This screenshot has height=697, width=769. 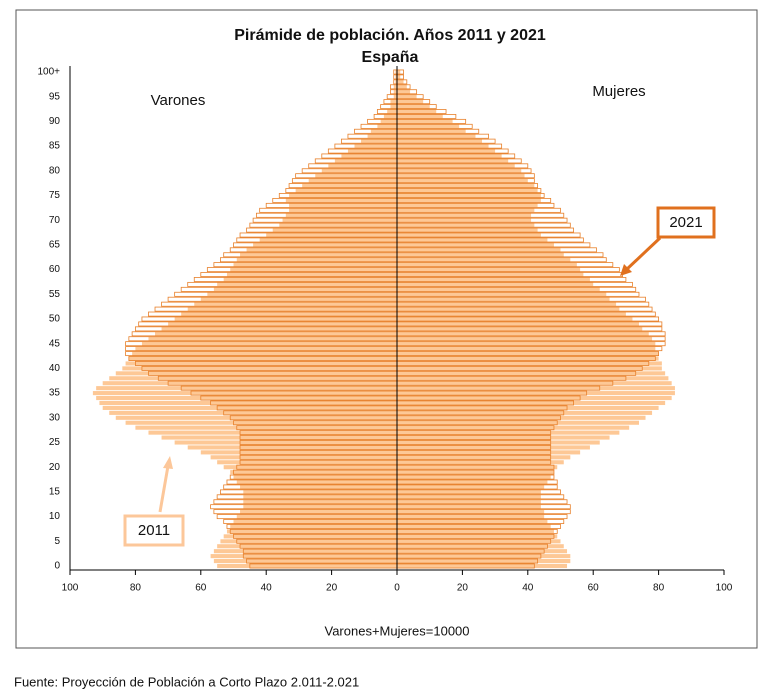 What do you see at coordinates (178, 100) in the screenshot?
I see `group-label: Varones` at bounding box center [178, 100].